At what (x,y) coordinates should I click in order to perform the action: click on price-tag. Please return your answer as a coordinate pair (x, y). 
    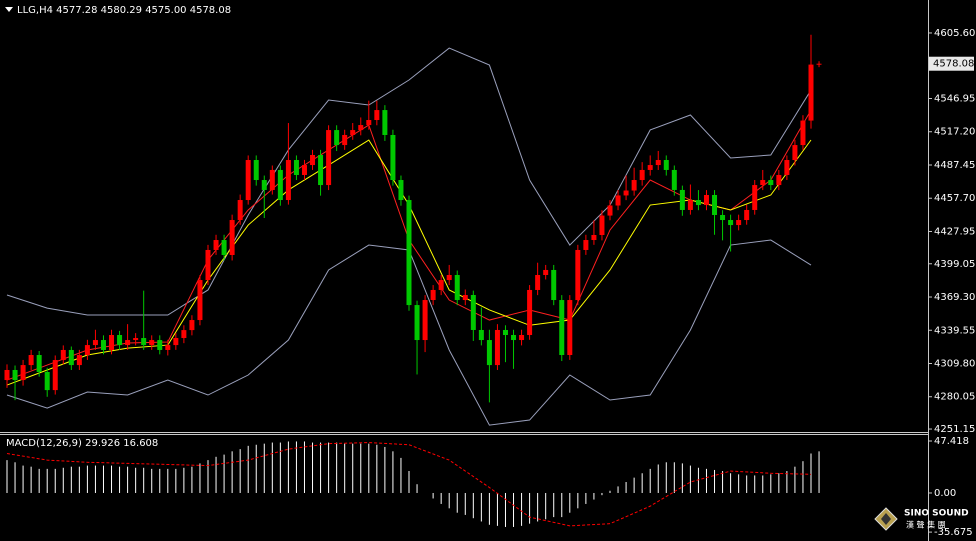
    Looking at the image, I should click on (951, 63).